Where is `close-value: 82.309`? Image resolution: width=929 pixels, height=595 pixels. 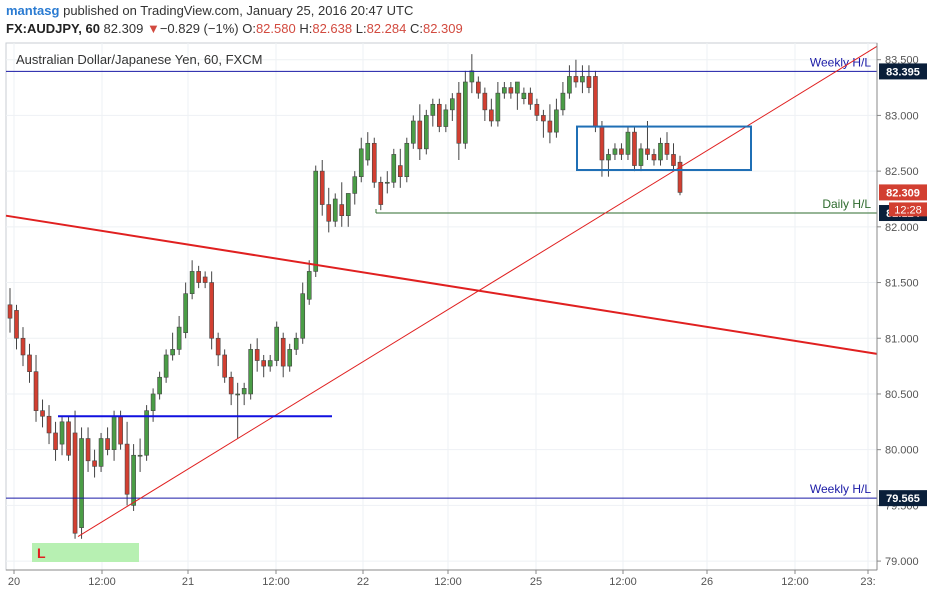
close-value: 82.309 is located at coordinates (442, 28).